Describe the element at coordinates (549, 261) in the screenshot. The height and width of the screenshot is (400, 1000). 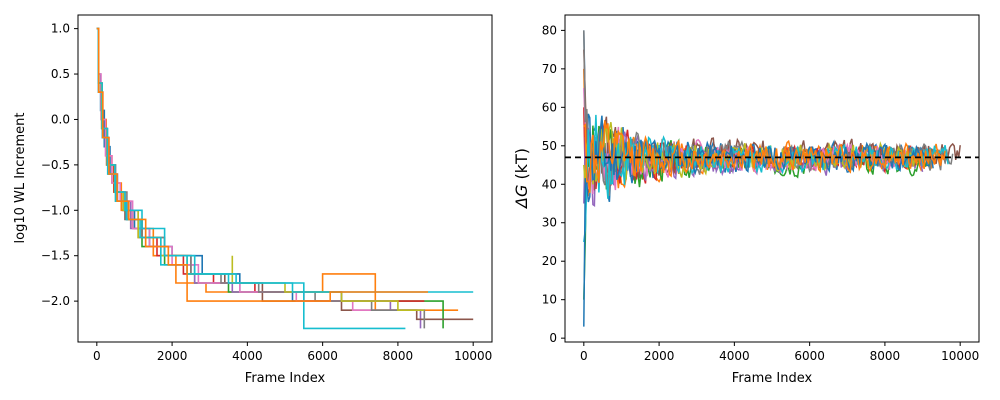
I see `right-y-tick-label: 20` at that location.